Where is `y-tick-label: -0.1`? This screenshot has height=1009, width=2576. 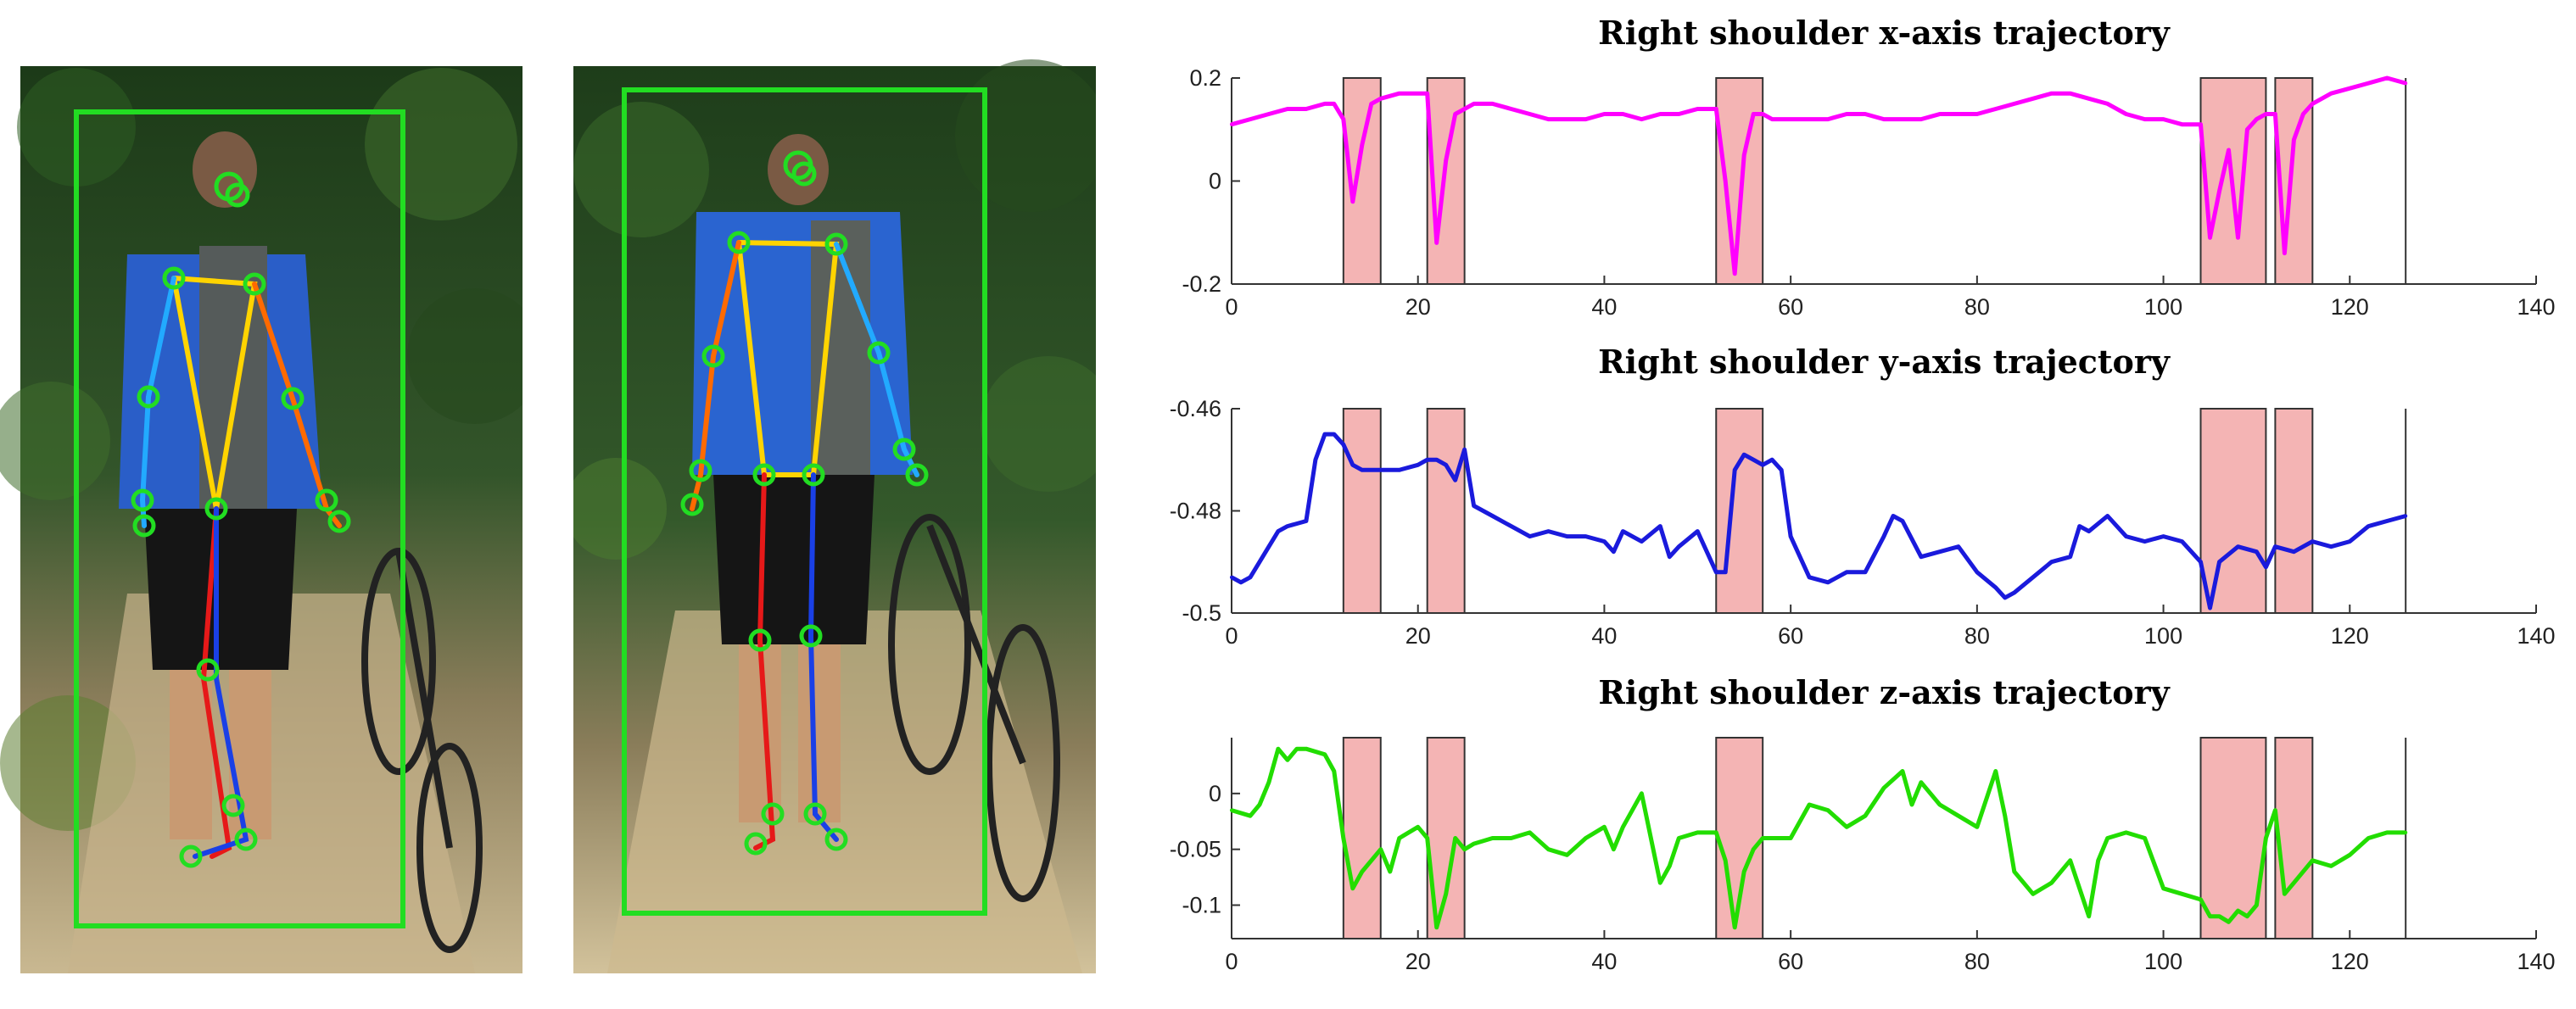
y-tick-label: -0.1 is located at coordinates (1201, 906).